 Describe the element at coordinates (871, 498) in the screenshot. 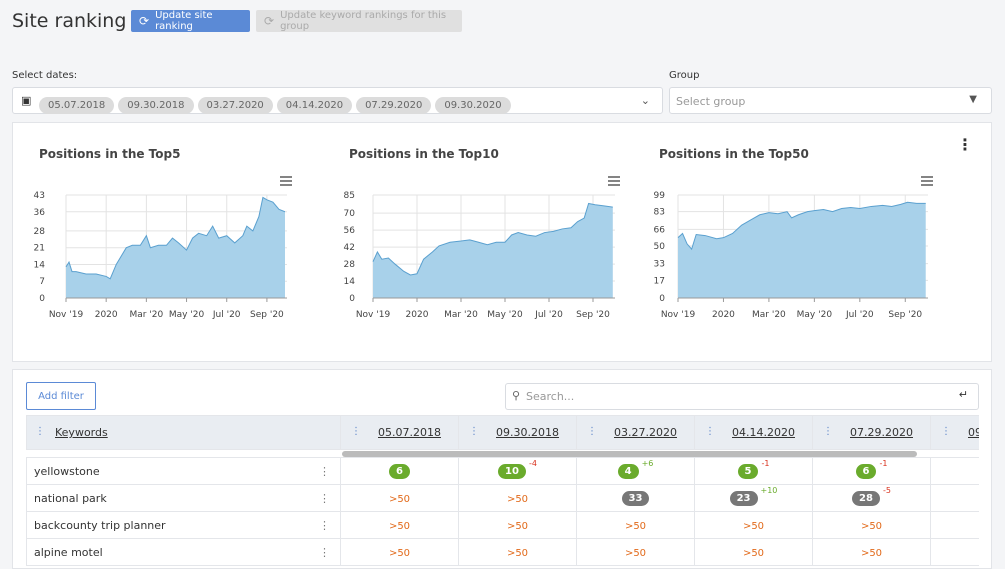

I see `rank-cell: 28-5` at that location.